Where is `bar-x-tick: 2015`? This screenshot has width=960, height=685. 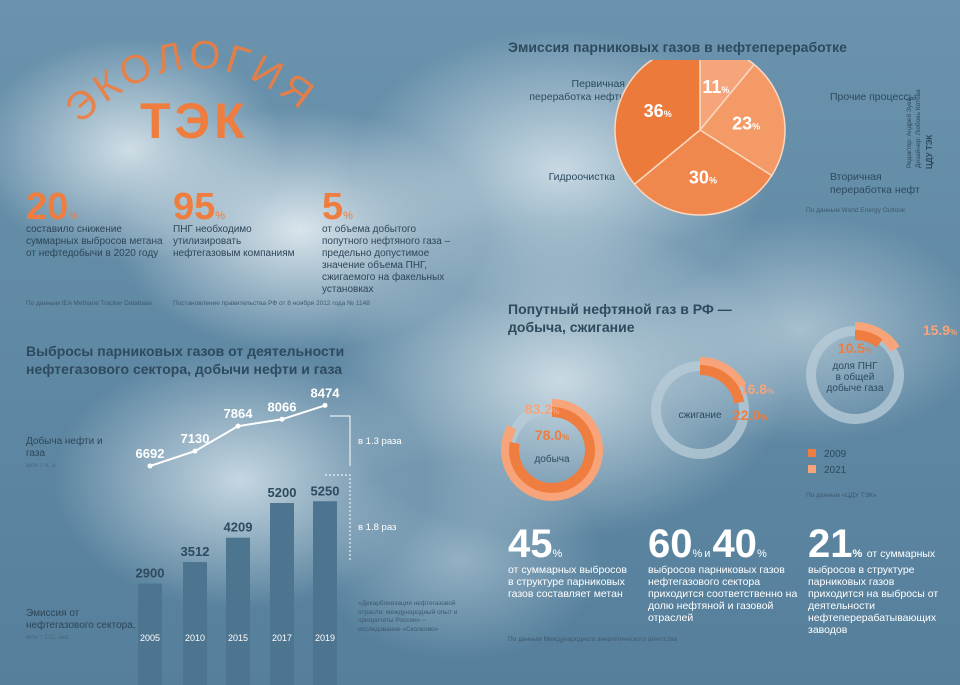 bar-x-tick: 2015 is located at coordinates (238, 638).